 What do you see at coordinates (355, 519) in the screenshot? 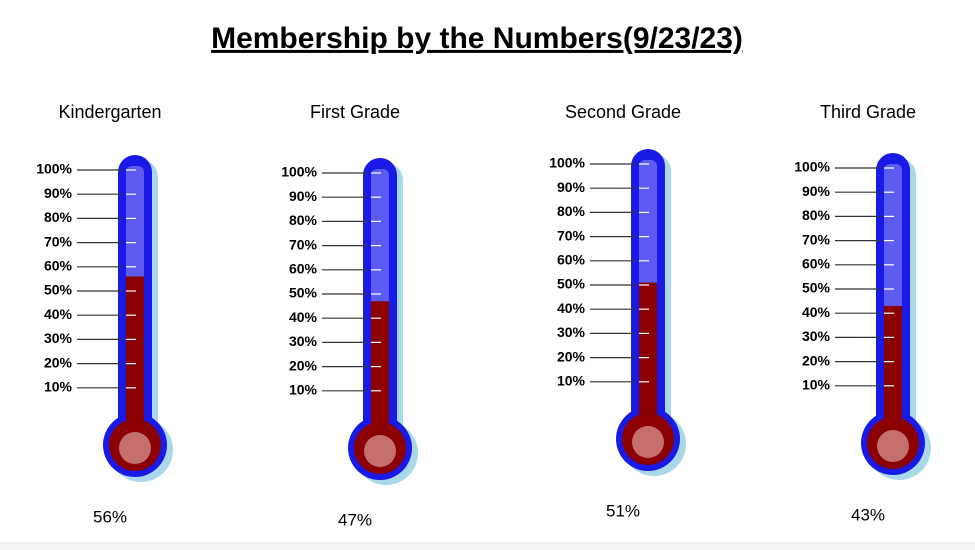
I see `value-label: 47%` at bounding box center [355, 519].